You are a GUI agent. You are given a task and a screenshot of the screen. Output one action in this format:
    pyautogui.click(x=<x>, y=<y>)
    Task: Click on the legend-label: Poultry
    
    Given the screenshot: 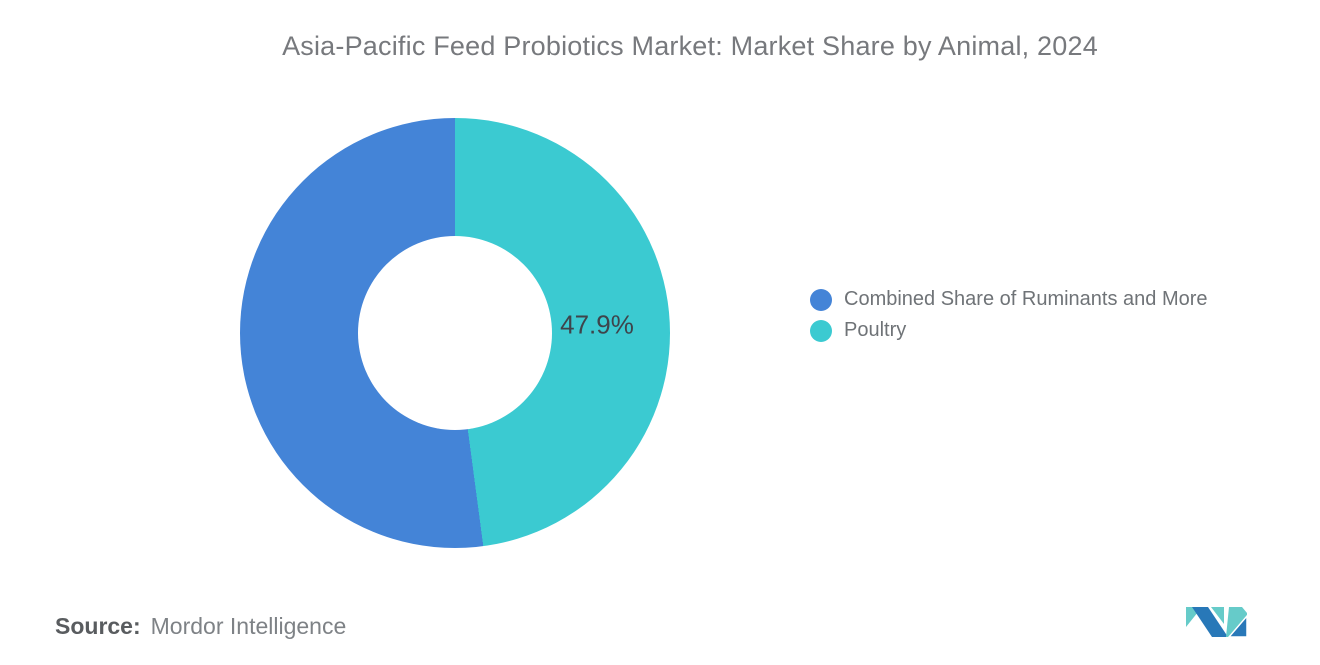 What is the action you would take?
    pyautogui.click(x=875, y=330)
    